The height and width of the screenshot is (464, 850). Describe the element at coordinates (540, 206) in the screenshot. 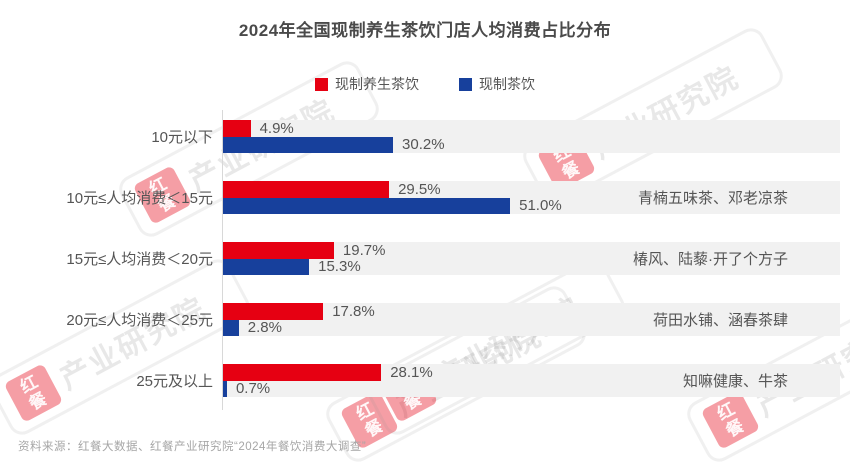

I see `value-label: 51.0%` at that location.